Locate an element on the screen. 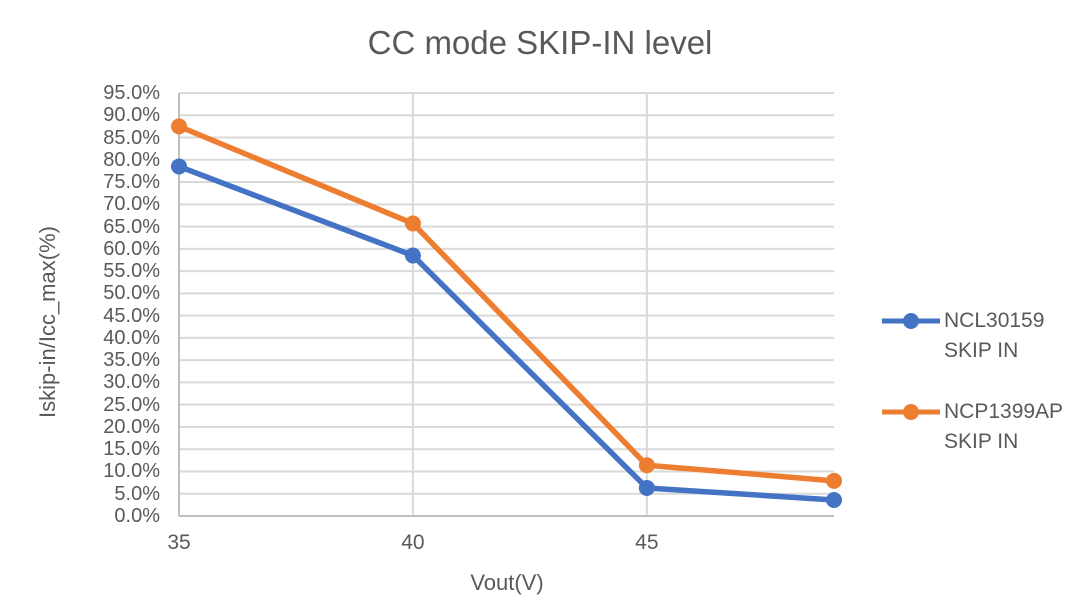 The height and width of the screenshot is (611, 1080). y-tick-label: 0.0% is located at coordinates (137, 516).